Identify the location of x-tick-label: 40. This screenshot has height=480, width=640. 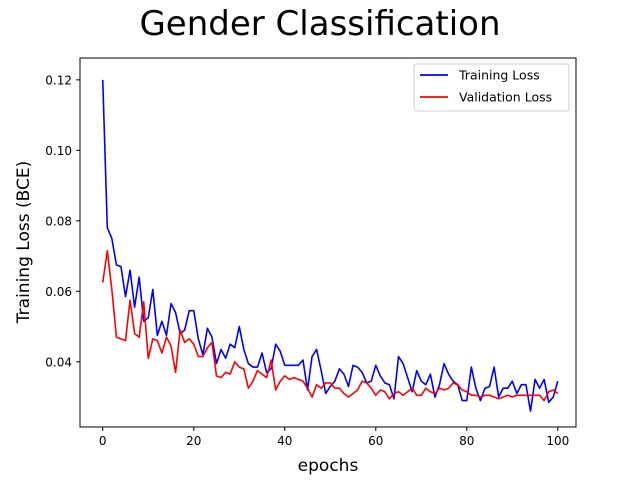
(284, 441).